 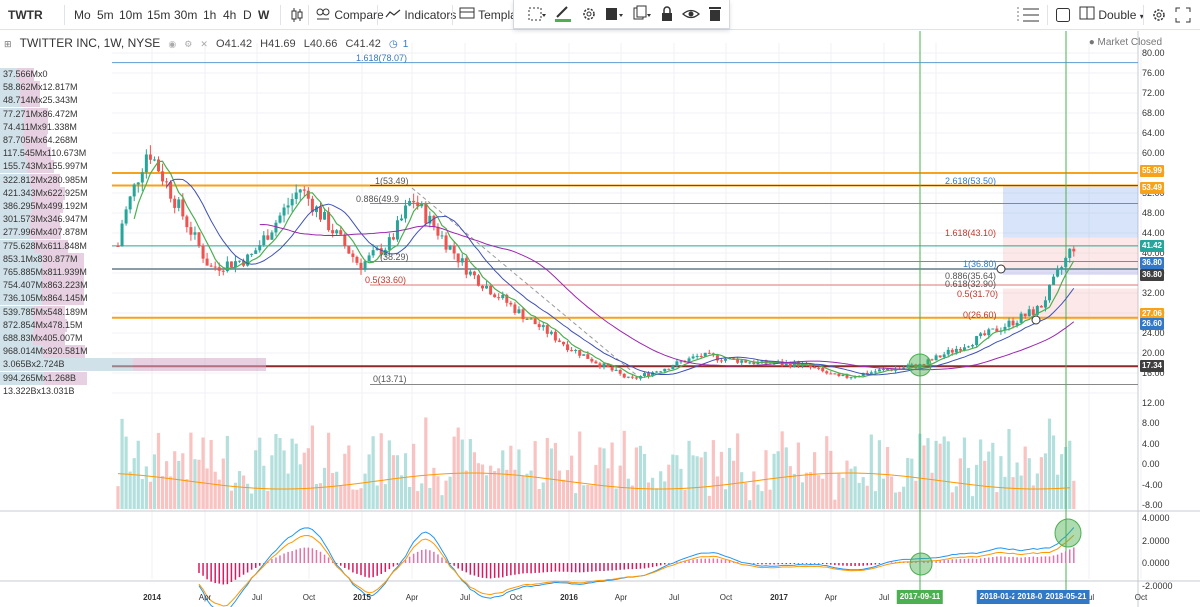 What do you see at coordinates (1153, 153) in the screenshot?
I see `price-axis-label: 60.00` at bounding box center [1153, 153].